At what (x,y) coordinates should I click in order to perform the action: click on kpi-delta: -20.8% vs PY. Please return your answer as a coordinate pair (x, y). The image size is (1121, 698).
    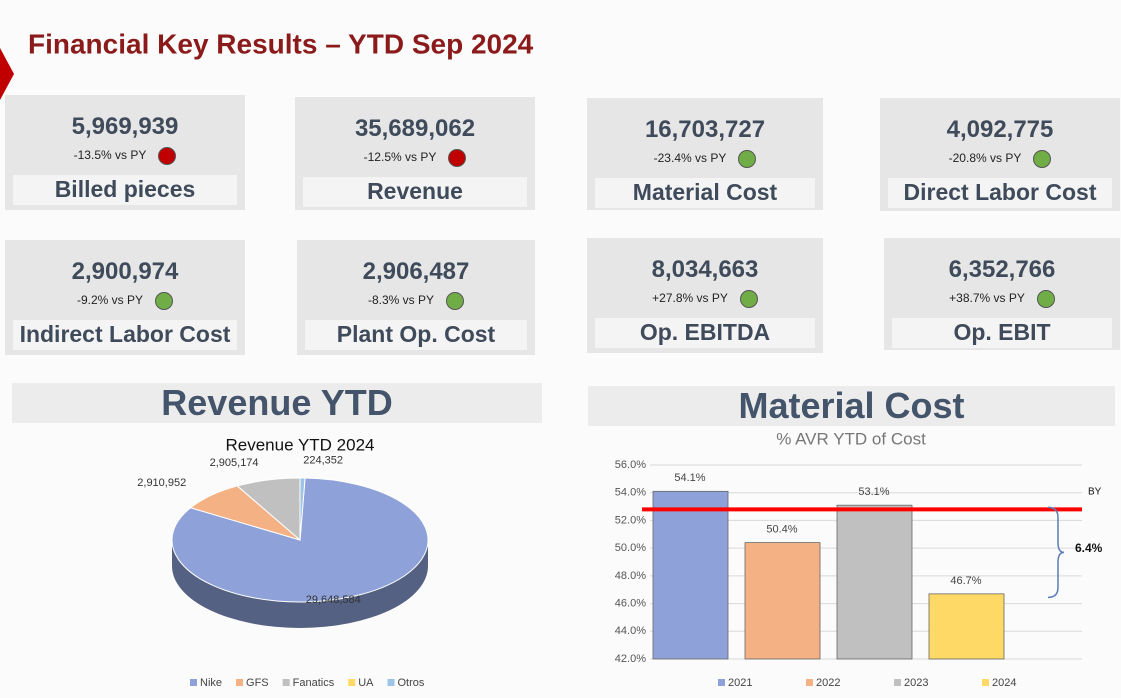
    Looking at the image, I should click on (1000, 159).